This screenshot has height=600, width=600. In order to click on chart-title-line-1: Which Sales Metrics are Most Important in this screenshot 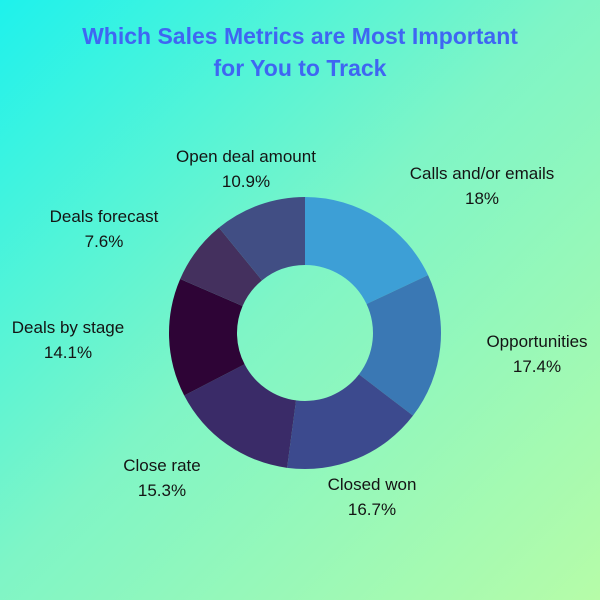, I will do `click(300, 36)`.